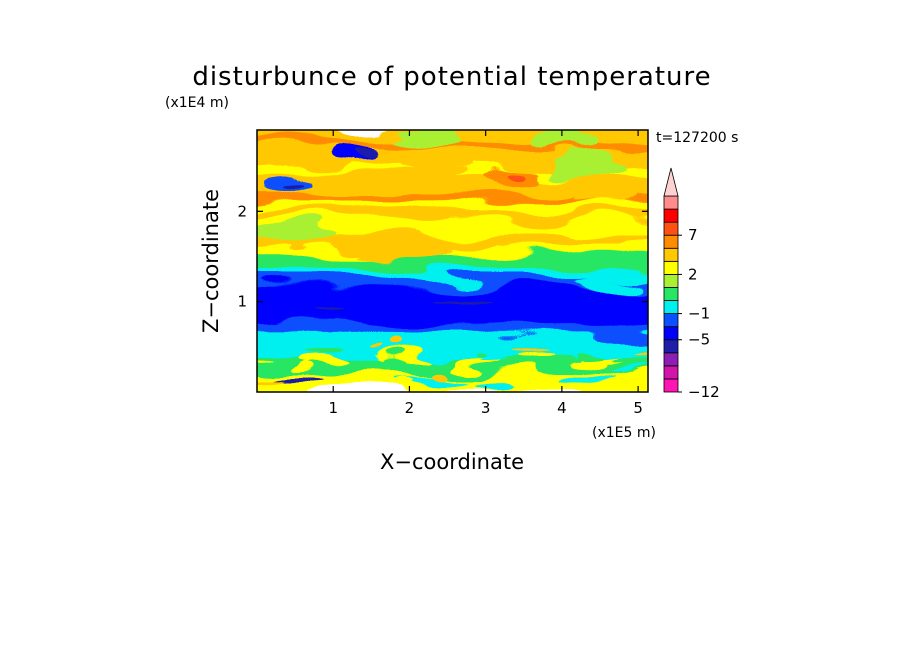  Describe the element at coordinates (451, 77) in the screenshot. I see `chart-title: disturbunce of potential temperature` at that location.